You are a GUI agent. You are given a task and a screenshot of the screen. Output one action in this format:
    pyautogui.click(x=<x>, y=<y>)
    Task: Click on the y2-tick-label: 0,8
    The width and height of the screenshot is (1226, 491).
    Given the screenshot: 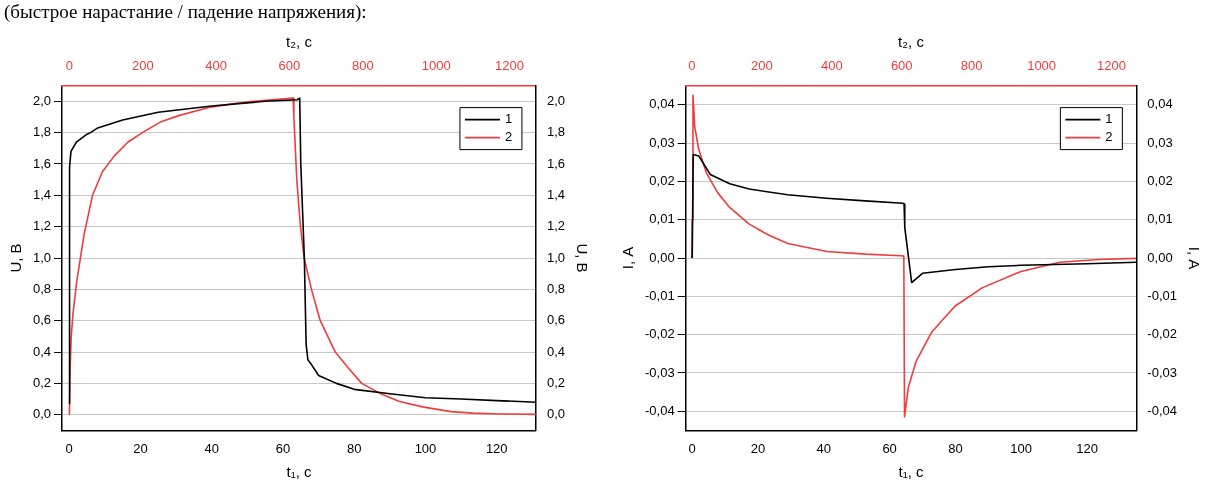 What is the action you would take?
    pyautogui.click(x=556, y=288)
    